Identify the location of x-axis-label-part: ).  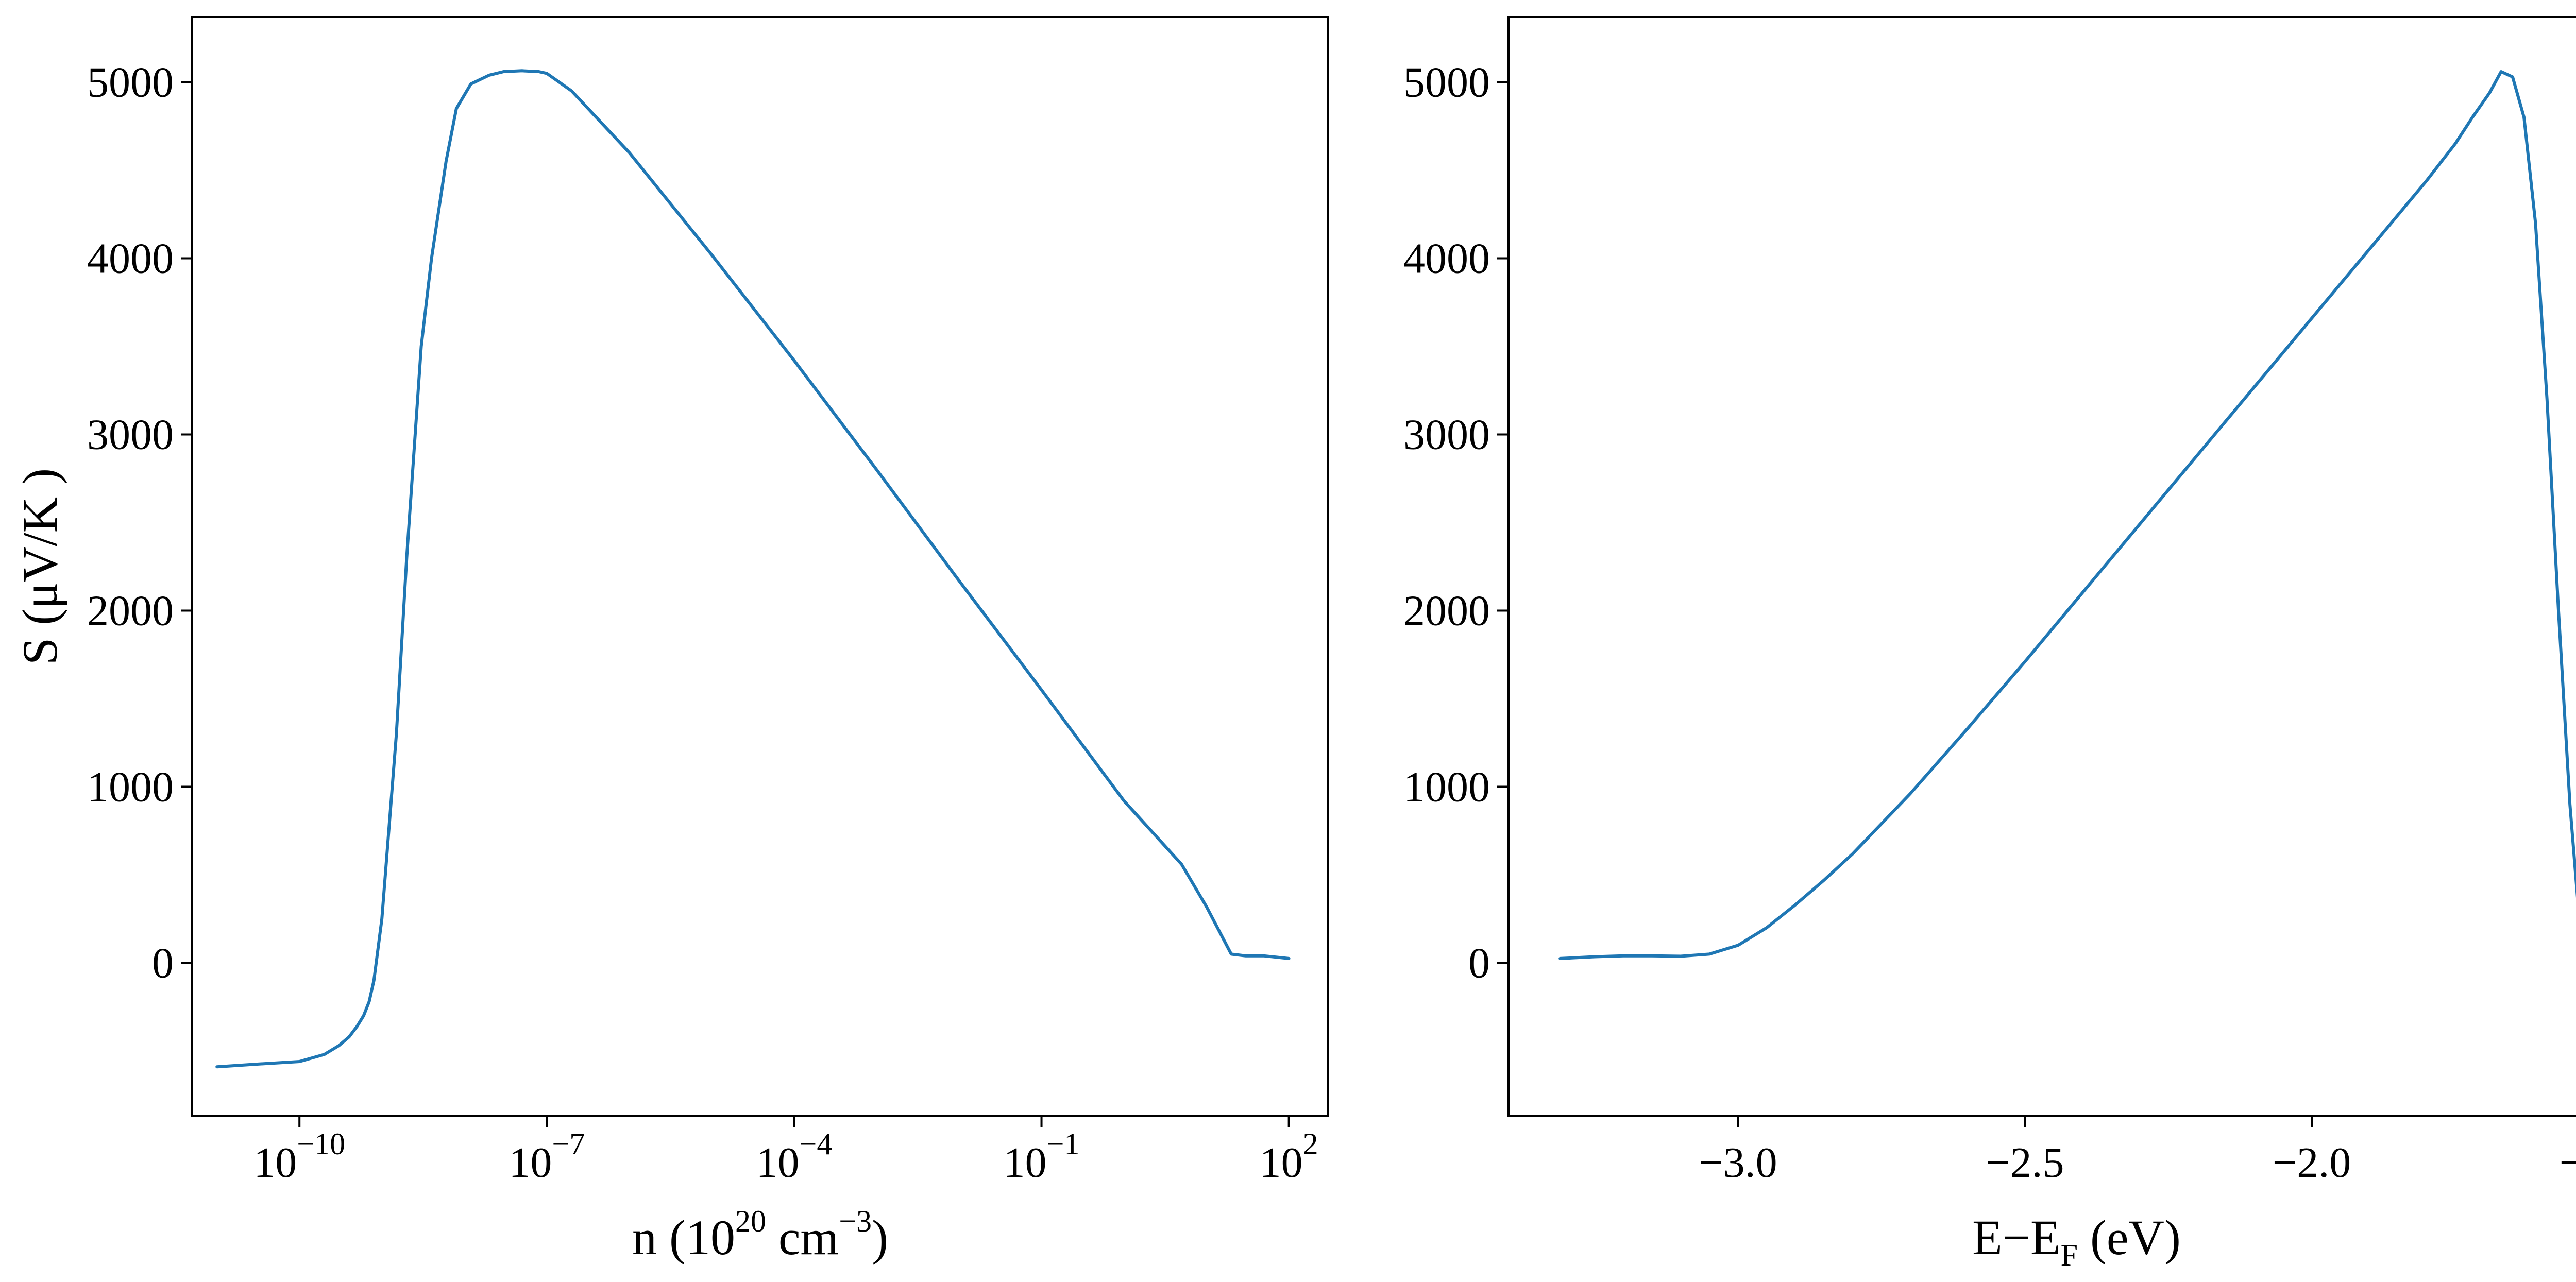
(880, 1237).